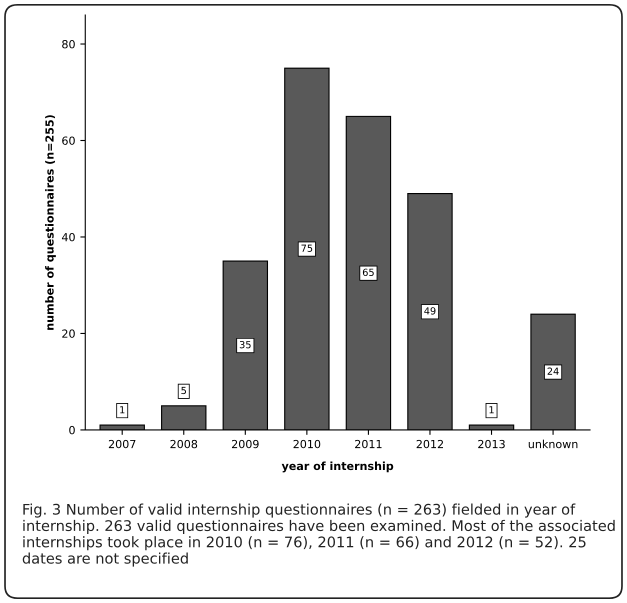  I want to click on x-tick-label: 2012, so click(429, 444).